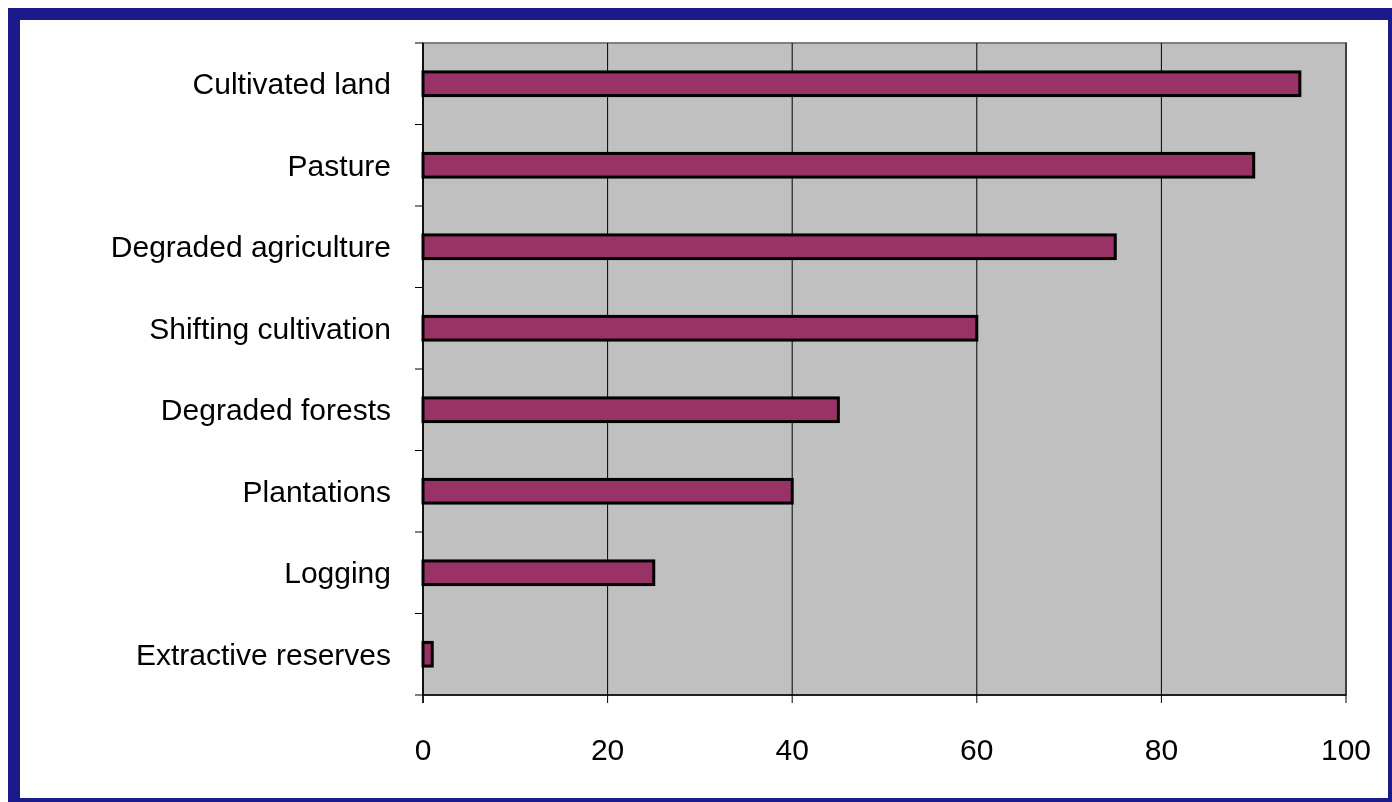 This screenshot has width=1392, height=802. What do you see at coordinates (1346, 749) in the screenshot?
I see `x-tick-label: 100` at bounding box center [1346, 749].